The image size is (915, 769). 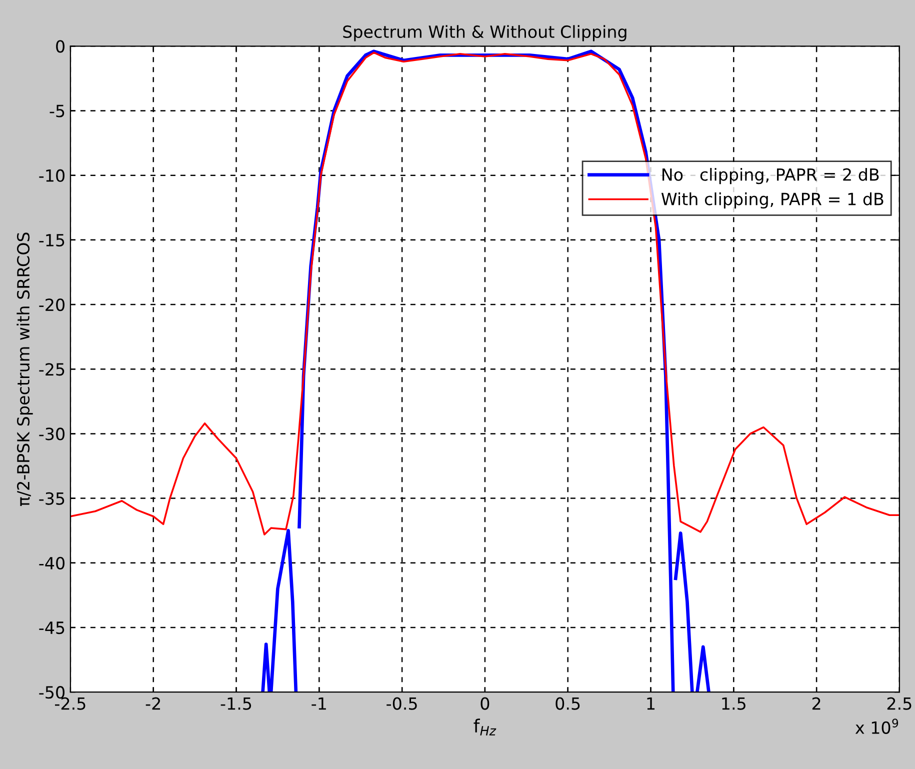 I want to click on x-tick-label: 0, so click(x=485, y=703).